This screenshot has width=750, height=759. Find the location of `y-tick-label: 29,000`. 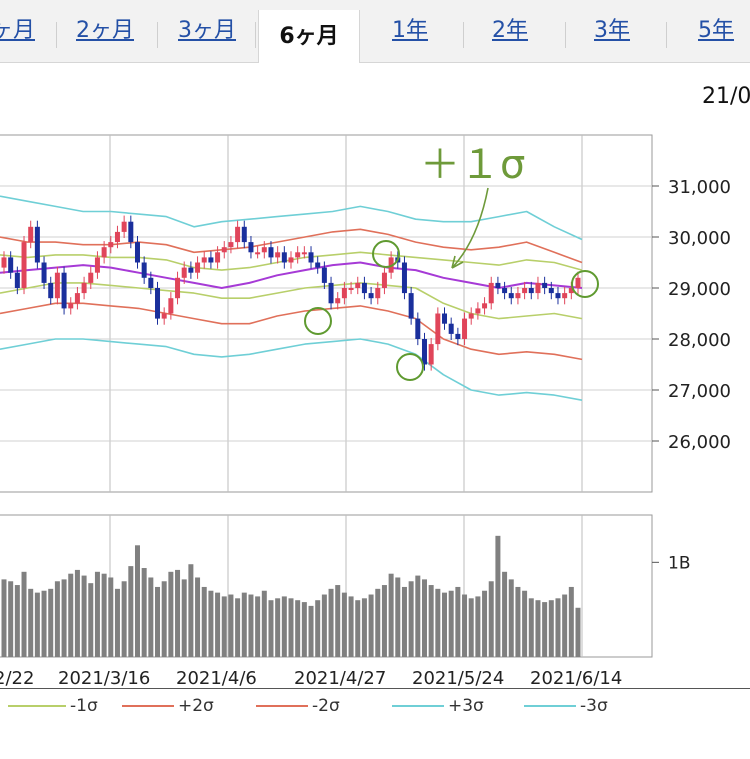

y-tick-label: 29,000 is located at coordinates (699, 289).